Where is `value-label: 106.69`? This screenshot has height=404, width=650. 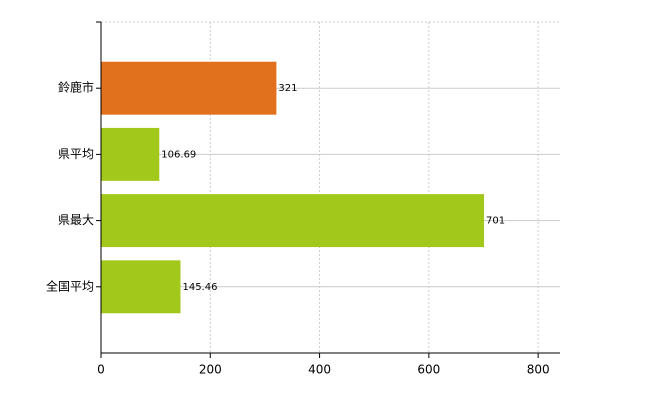 value-label: 106.69 is located at coordinates (178, 154).